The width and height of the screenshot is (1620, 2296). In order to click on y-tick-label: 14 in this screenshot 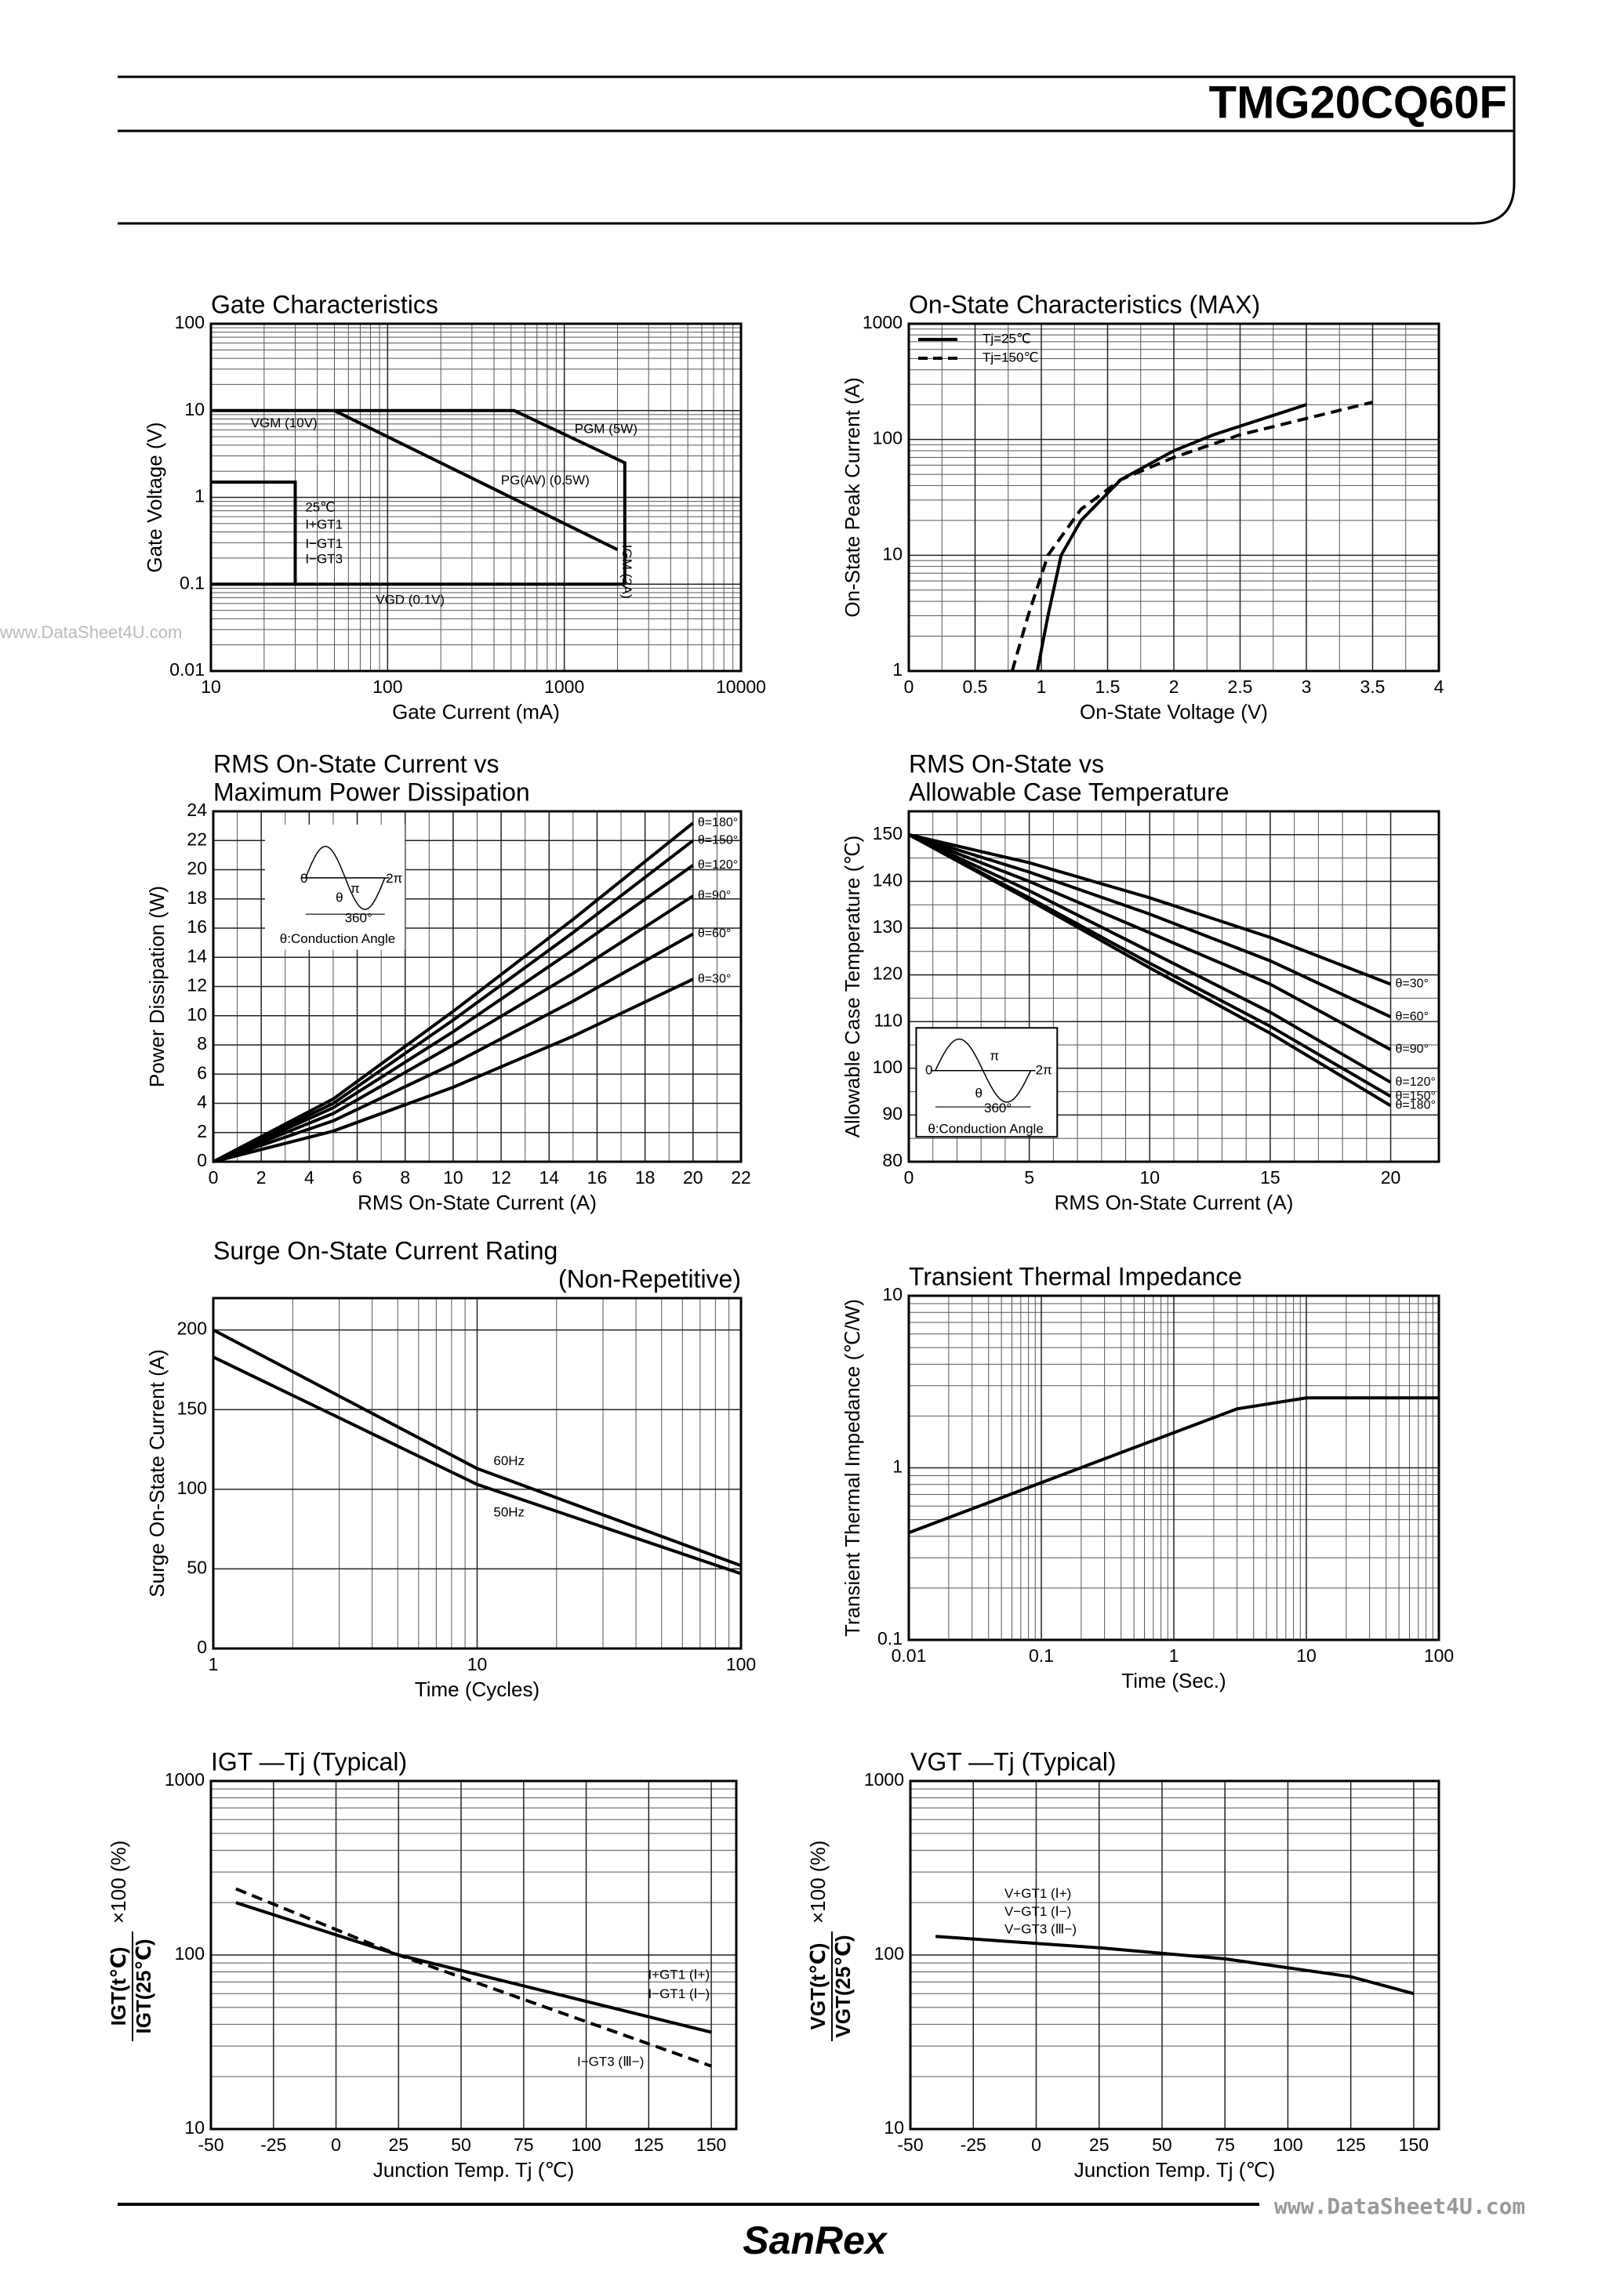, I will do `click(197, 956)`.